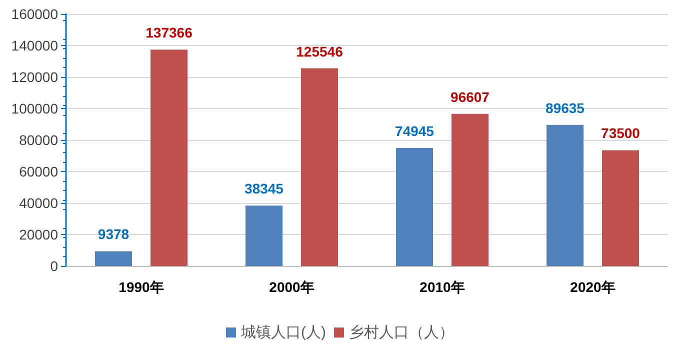 Image resolution: width=680 pixels, height=350 pixels. Describe the element at coordinates (320, 51) in the screenshot. I see `data-label: 125546` at that location.